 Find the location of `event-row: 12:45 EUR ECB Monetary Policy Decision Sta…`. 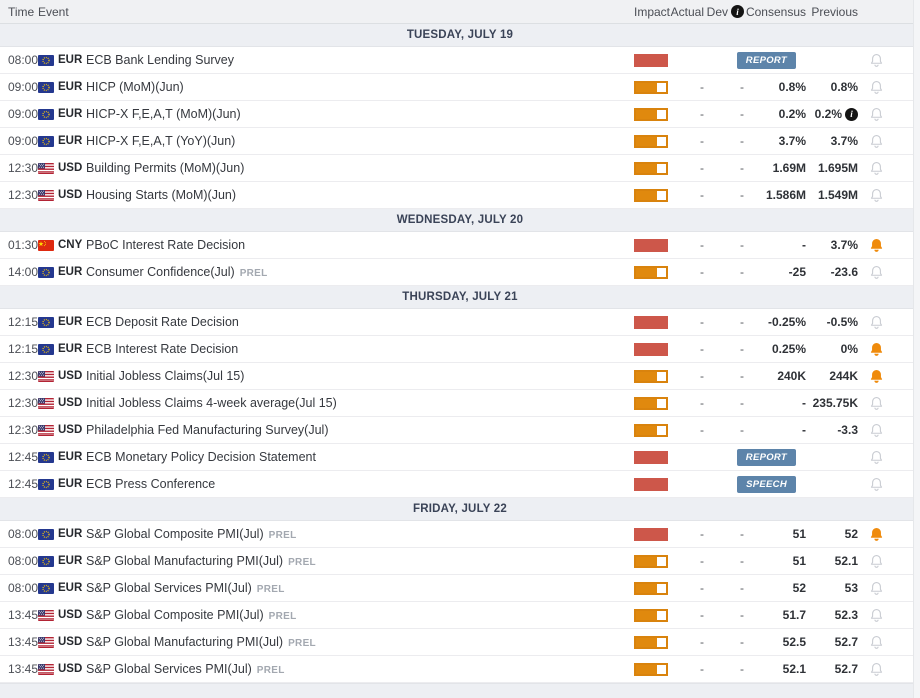

event-row: 12:45 EUR ECB Monetary Policy Decision Sta… is located at coordinates (460, 457).